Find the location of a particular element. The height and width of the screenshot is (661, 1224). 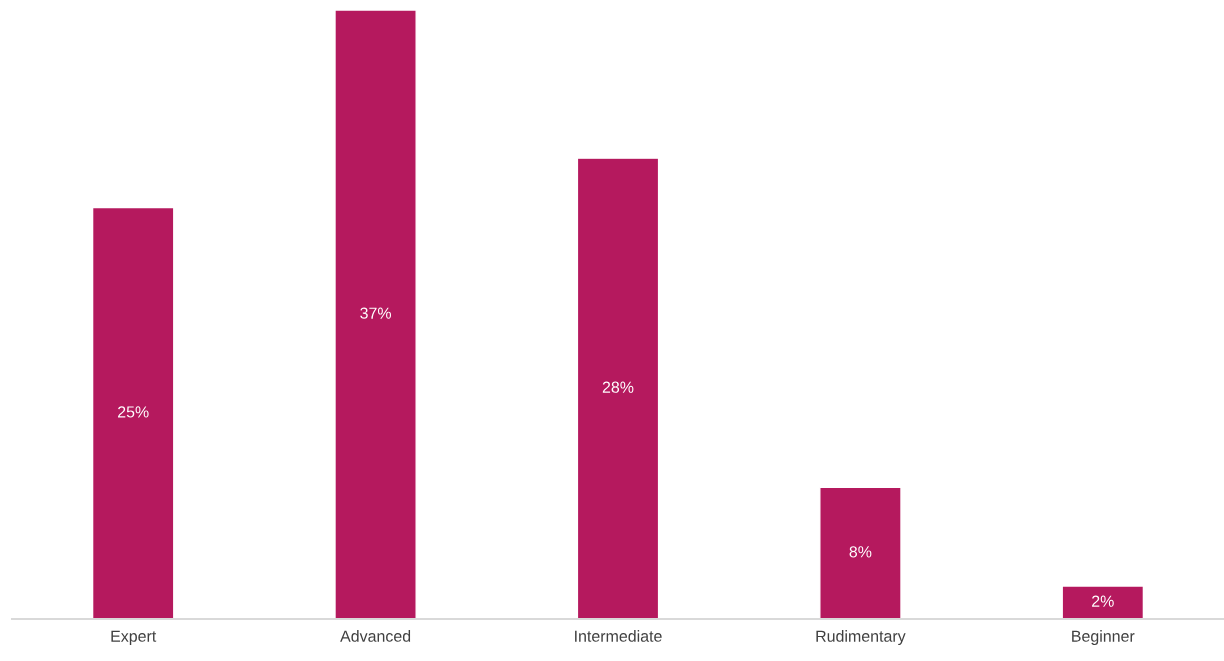

data-label: 28% is located at coordinates (618, 387).